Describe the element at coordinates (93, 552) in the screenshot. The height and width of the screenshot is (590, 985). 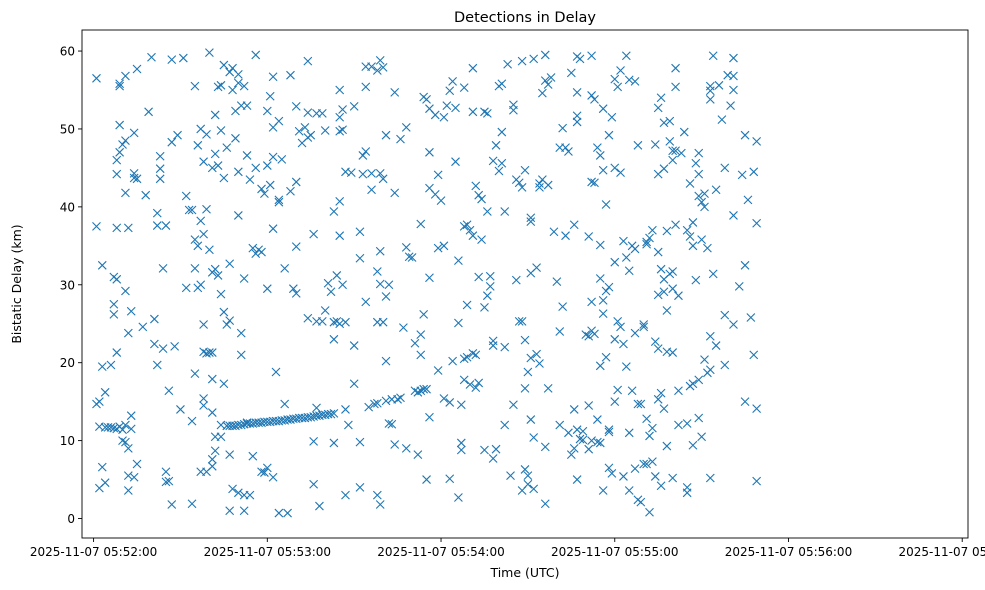
I see `x-tick-label: 2025-11-07 05:52:00` at that location.